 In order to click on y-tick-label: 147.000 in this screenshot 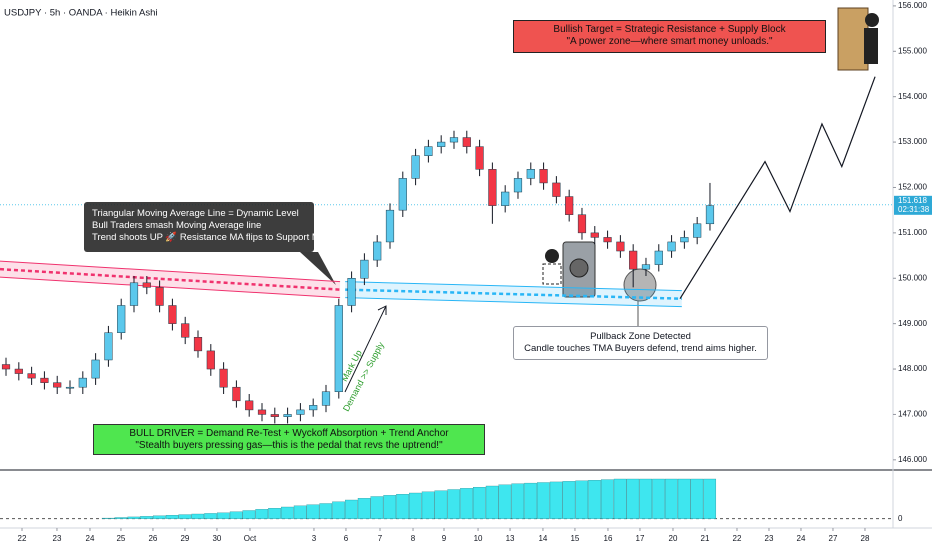, I will do `click(912, 414)`.